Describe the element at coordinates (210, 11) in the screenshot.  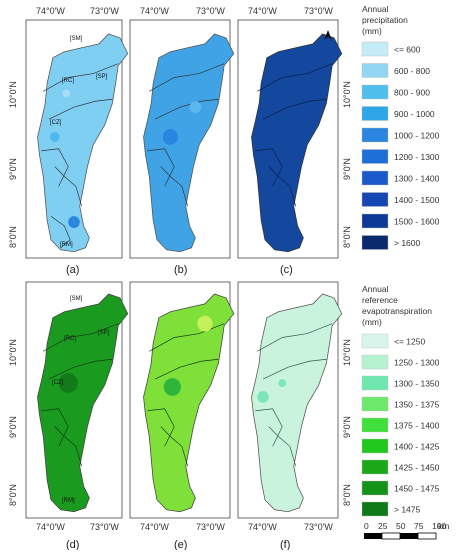
I see `top-lon-label-4: 73°0'W` at that location.